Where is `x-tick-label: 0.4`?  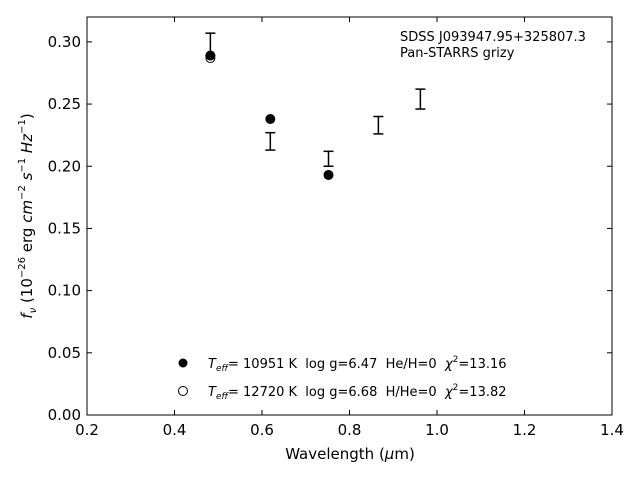 x-tick-label: 0.4 is located at coordinates (175, 430).